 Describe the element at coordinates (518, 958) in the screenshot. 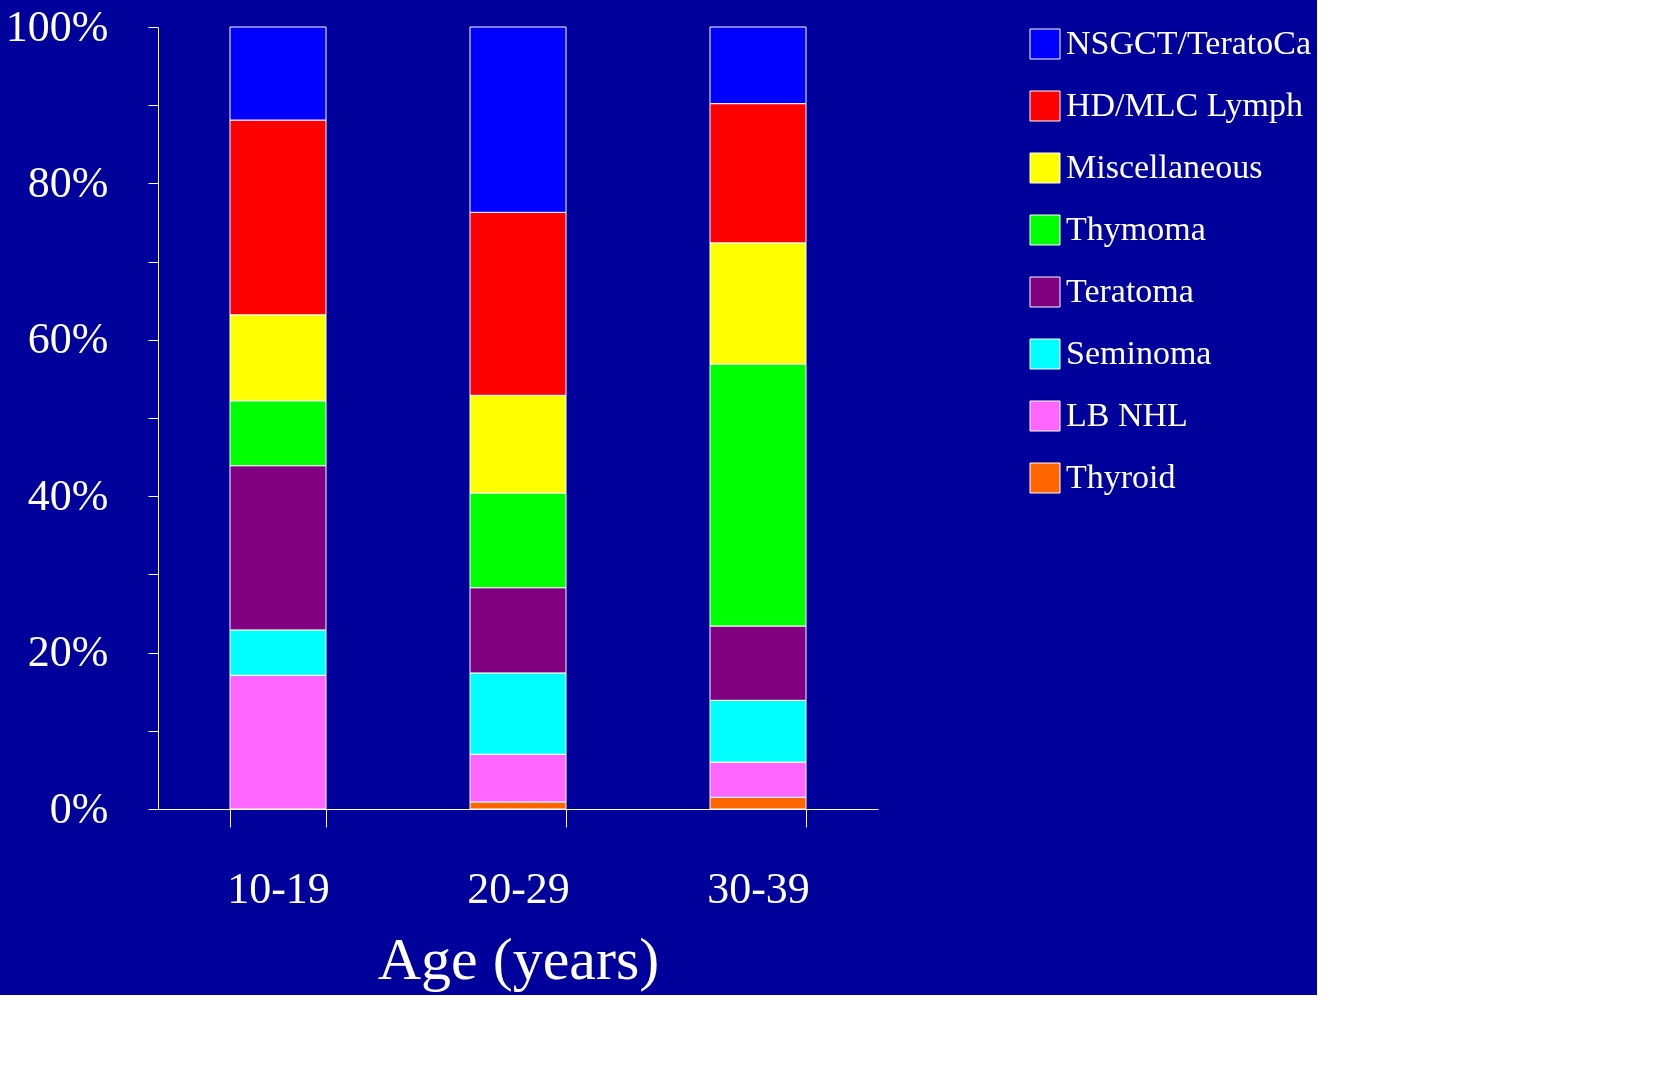

I see `x-axis-title: Age (years)` at that location.